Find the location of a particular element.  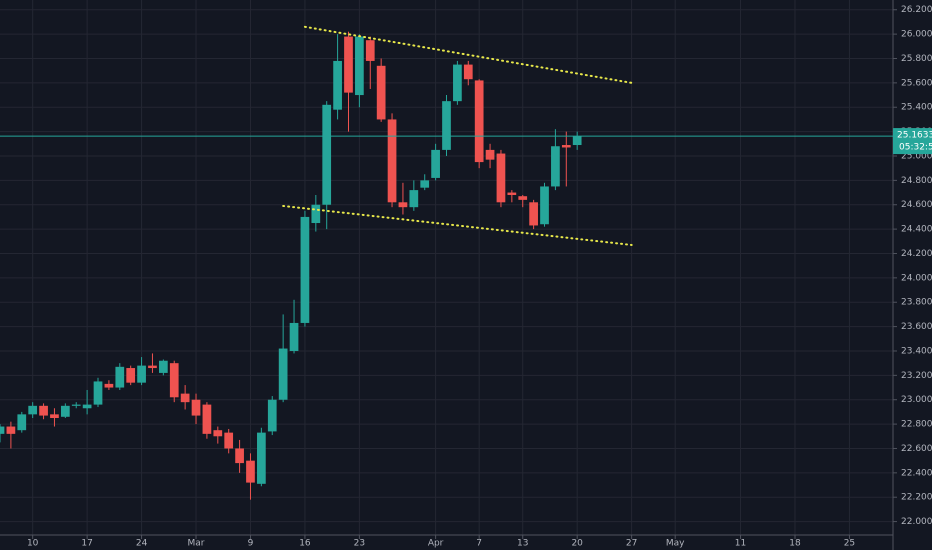

x-tick-label: 7 is located at coordinates (479, 544).